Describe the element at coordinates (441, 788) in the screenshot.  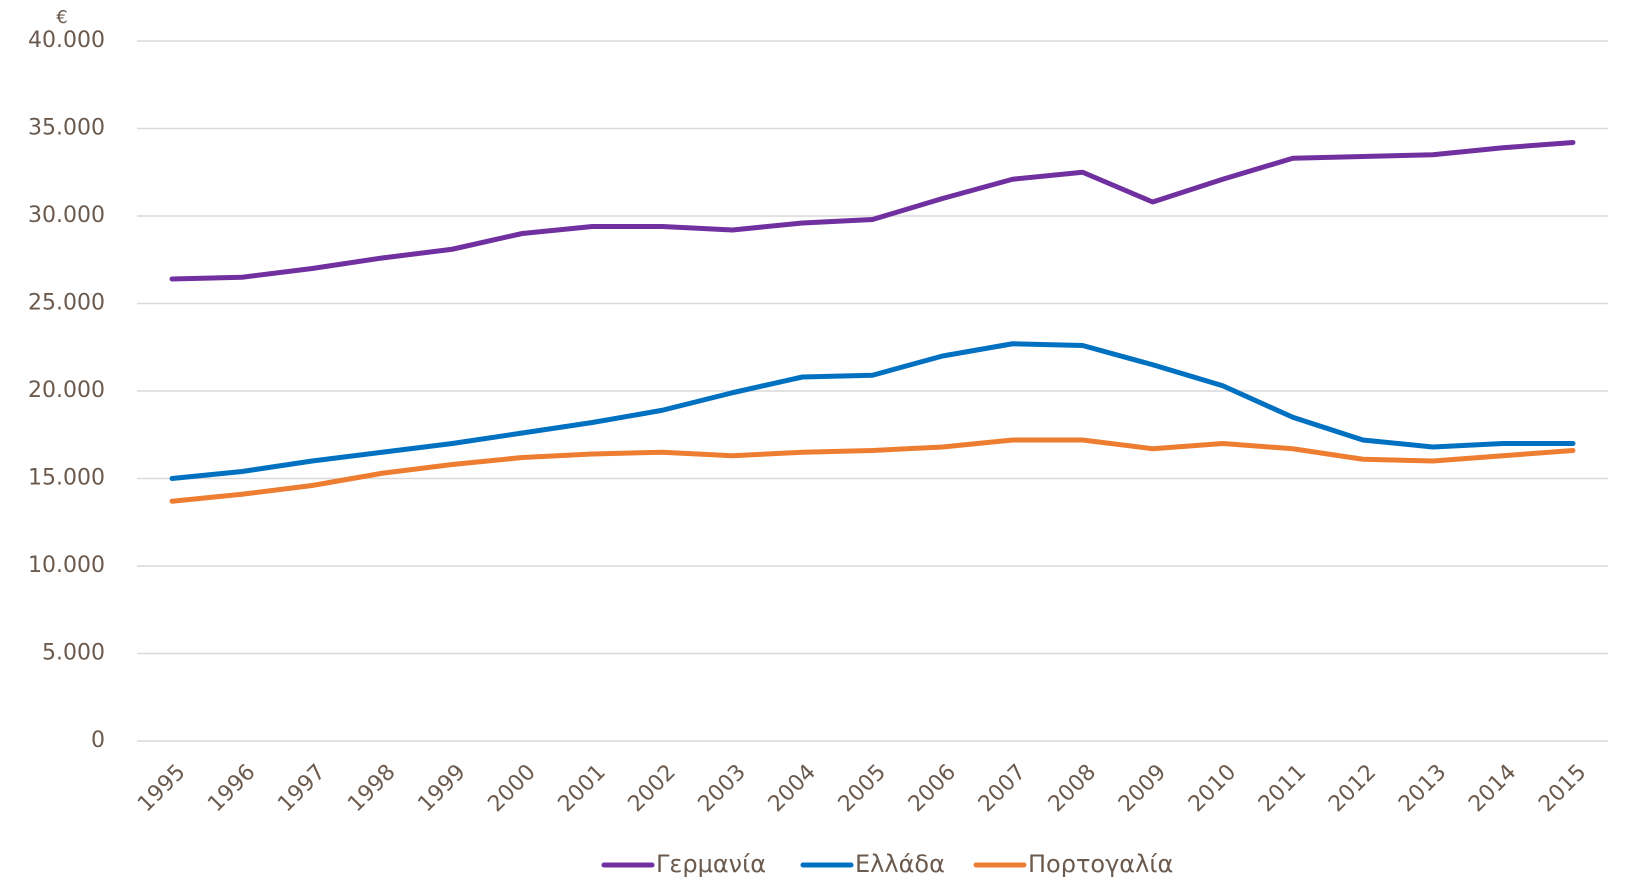
I see `x-tick-label: 1999` at that location.